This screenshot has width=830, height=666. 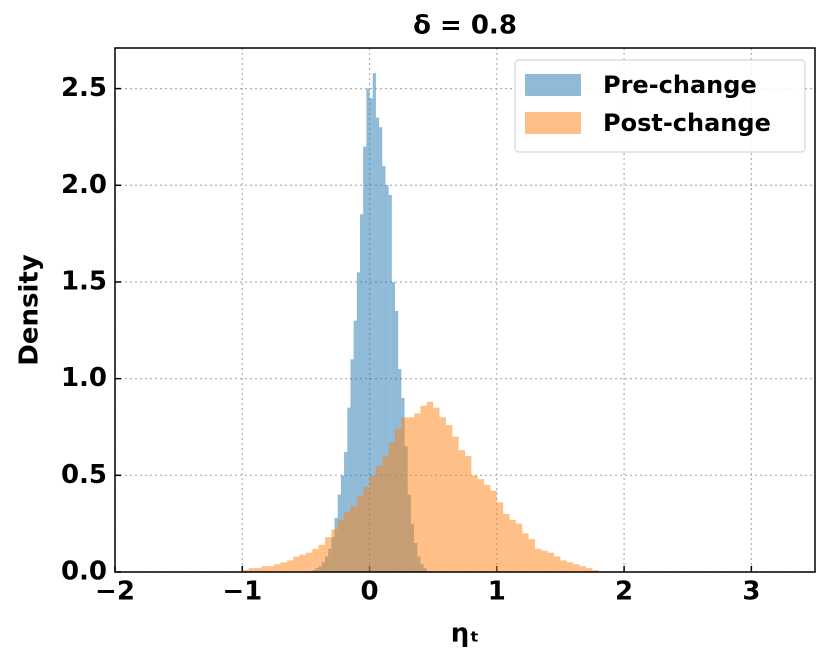 I want to click on x-tick-label: −2, so click(x=115, y=592).